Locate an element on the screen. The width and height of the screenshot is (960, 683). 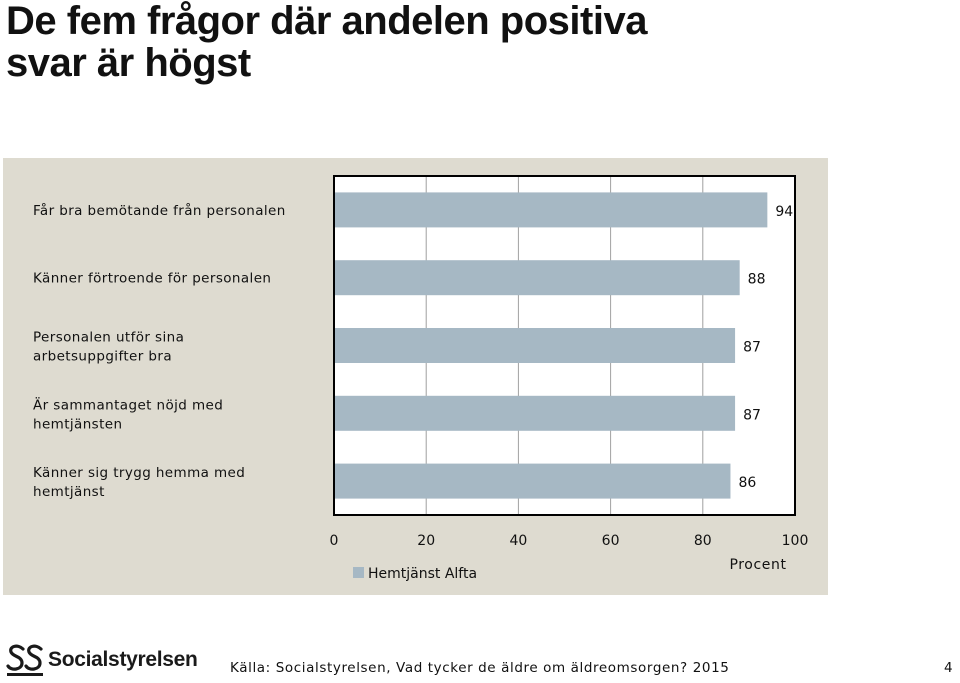
socialstyrelsen-logo: Socialstyrelsen is located at coordinates (102, 660).